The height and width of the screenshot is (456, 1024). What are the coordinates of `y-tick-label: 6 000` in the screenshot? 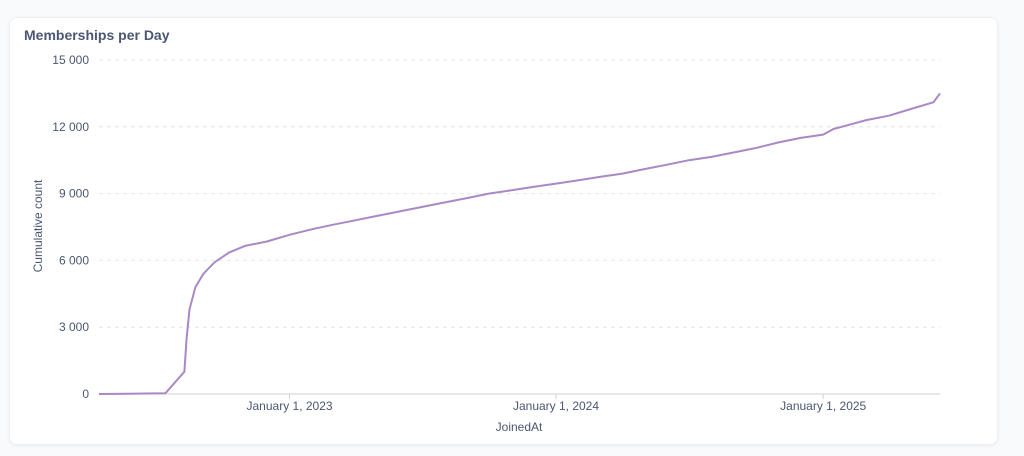 It's located at (74, 260).